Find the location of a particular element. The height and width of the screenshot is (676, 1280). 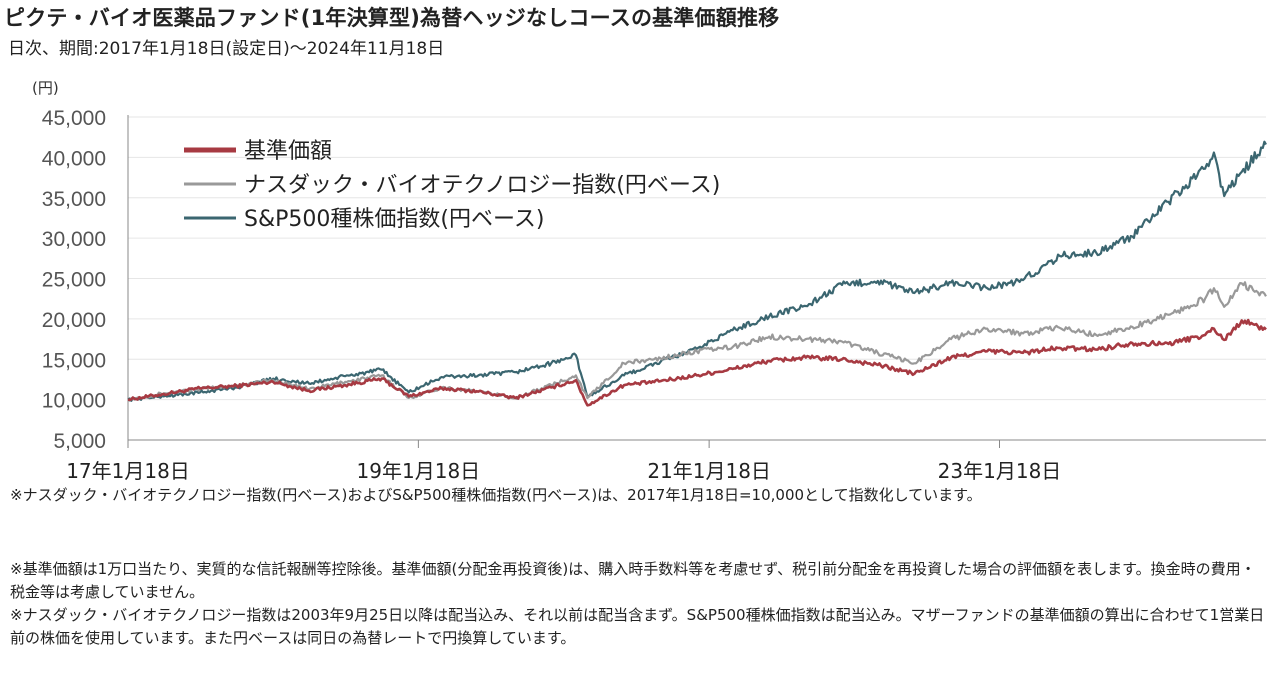

y-tick-label: 40,000 is located at coordinates (74, 158).